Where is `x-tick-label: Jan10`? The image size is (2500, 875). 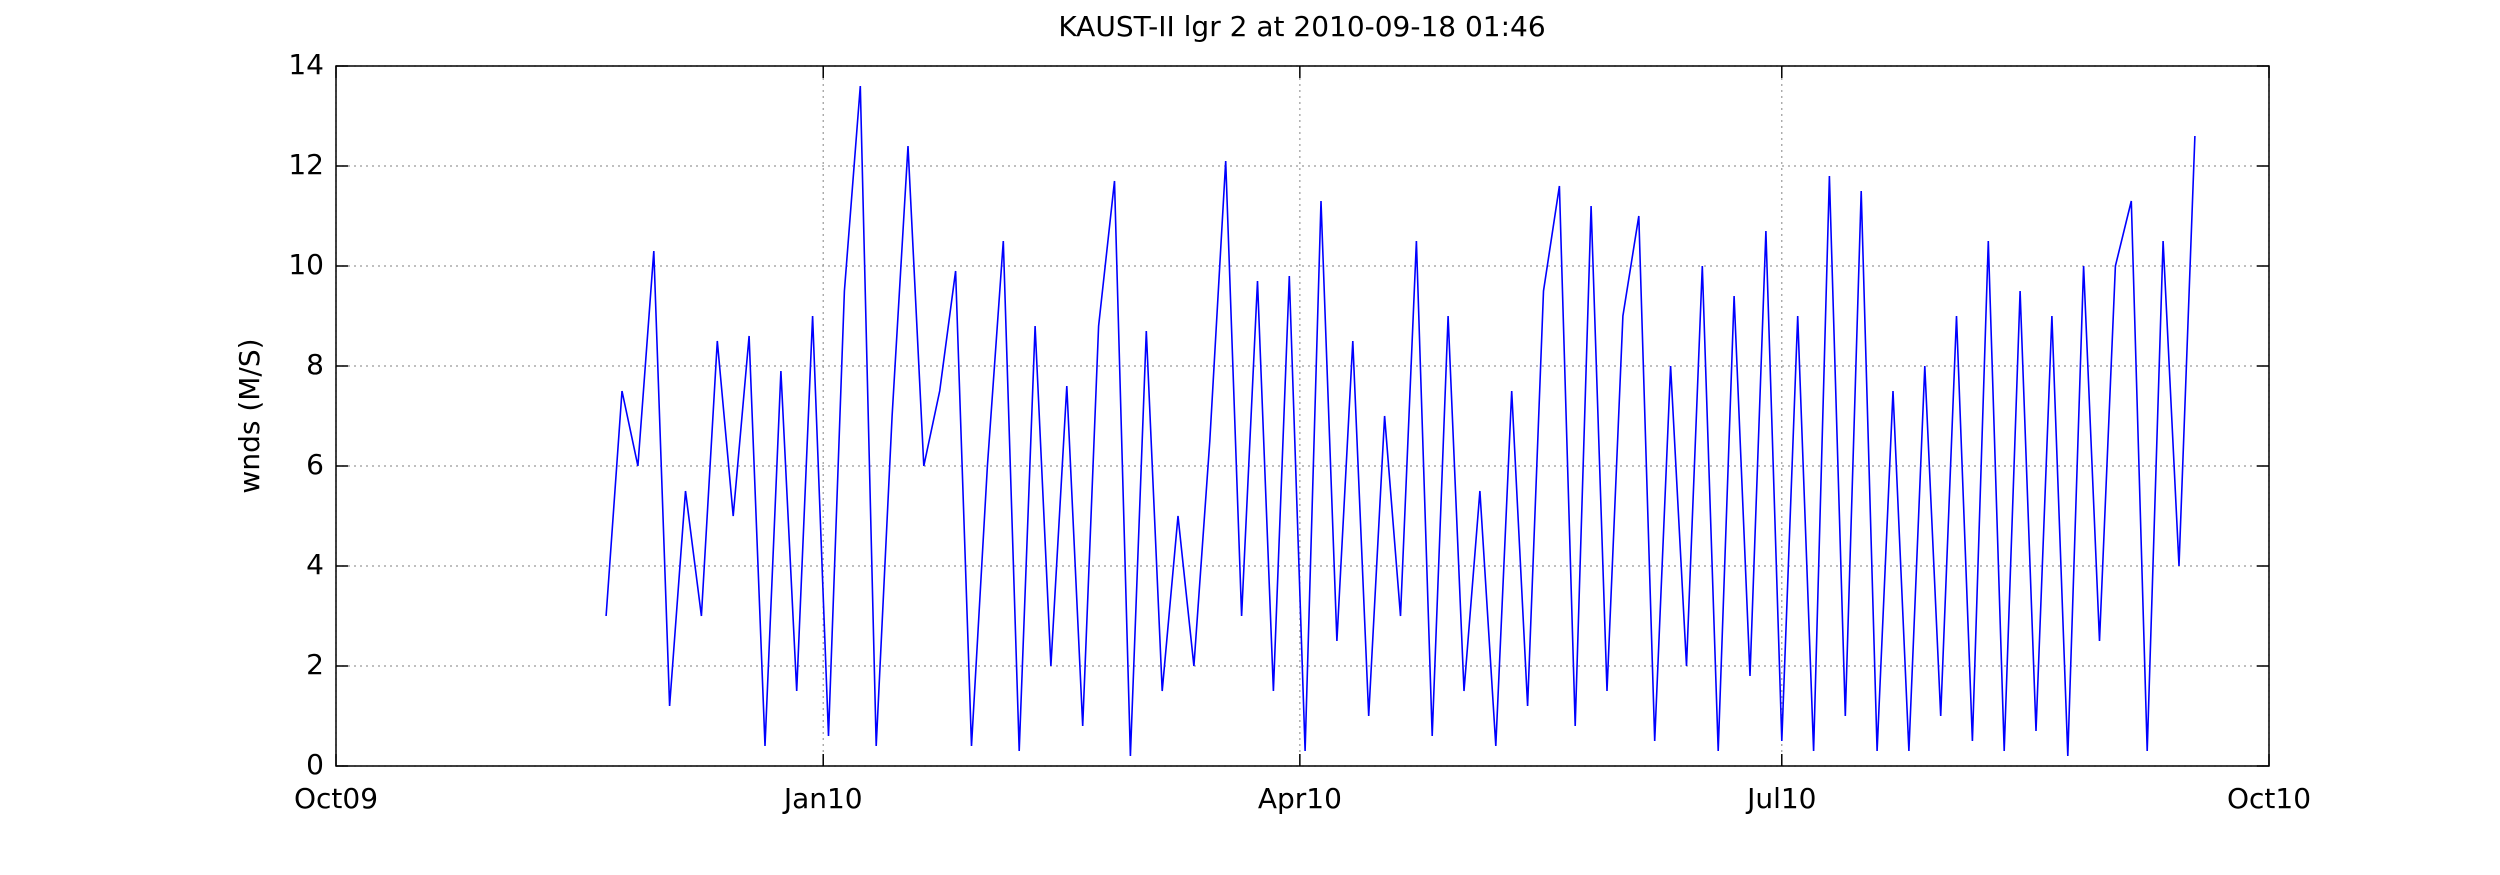 x-tick-label: Jan10 is located at coordinates (822, 798).